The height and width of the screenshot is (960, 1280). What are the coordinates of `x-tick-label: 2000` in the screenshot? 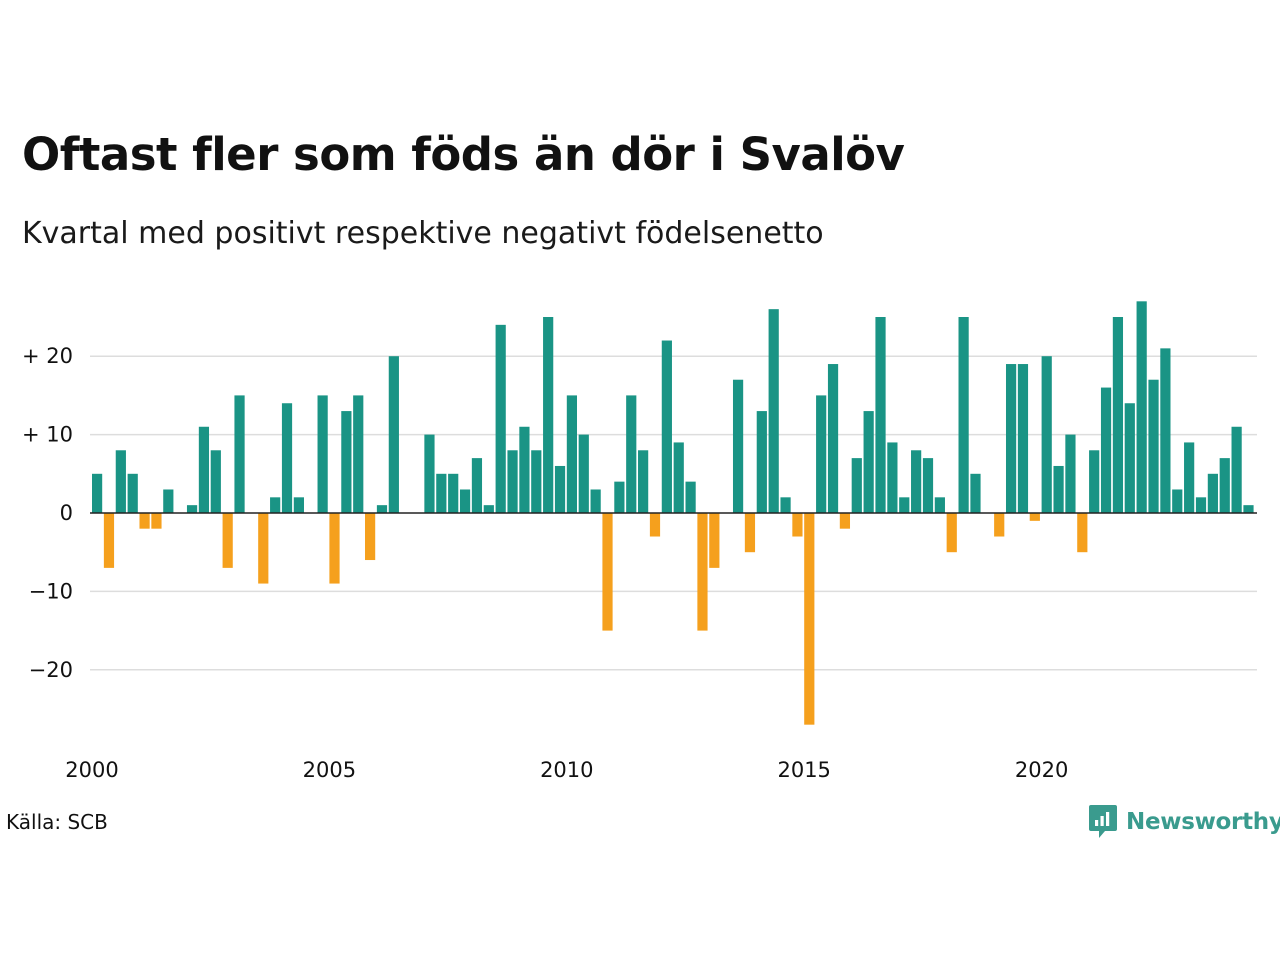 It's located at (91, 770).